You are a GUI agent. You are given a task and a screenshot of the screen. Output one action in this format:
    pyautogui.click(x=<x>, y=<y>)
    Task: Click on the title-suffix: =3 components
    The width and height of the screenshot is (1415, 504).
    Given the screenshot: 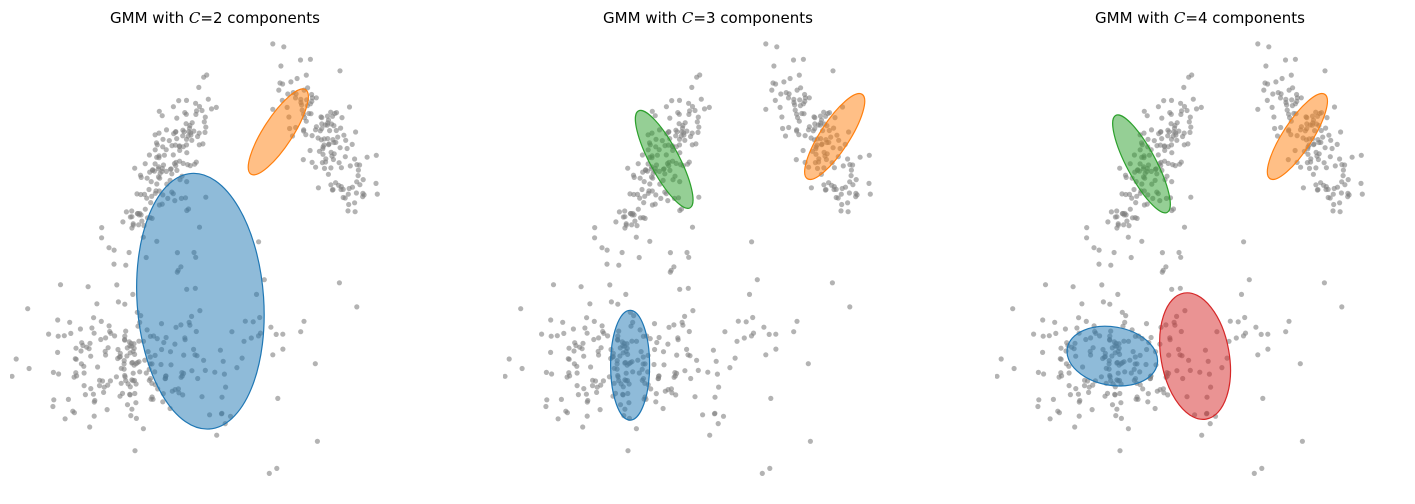 What is the action you would take?
    pyautogui.click(x=753, y=18)
    